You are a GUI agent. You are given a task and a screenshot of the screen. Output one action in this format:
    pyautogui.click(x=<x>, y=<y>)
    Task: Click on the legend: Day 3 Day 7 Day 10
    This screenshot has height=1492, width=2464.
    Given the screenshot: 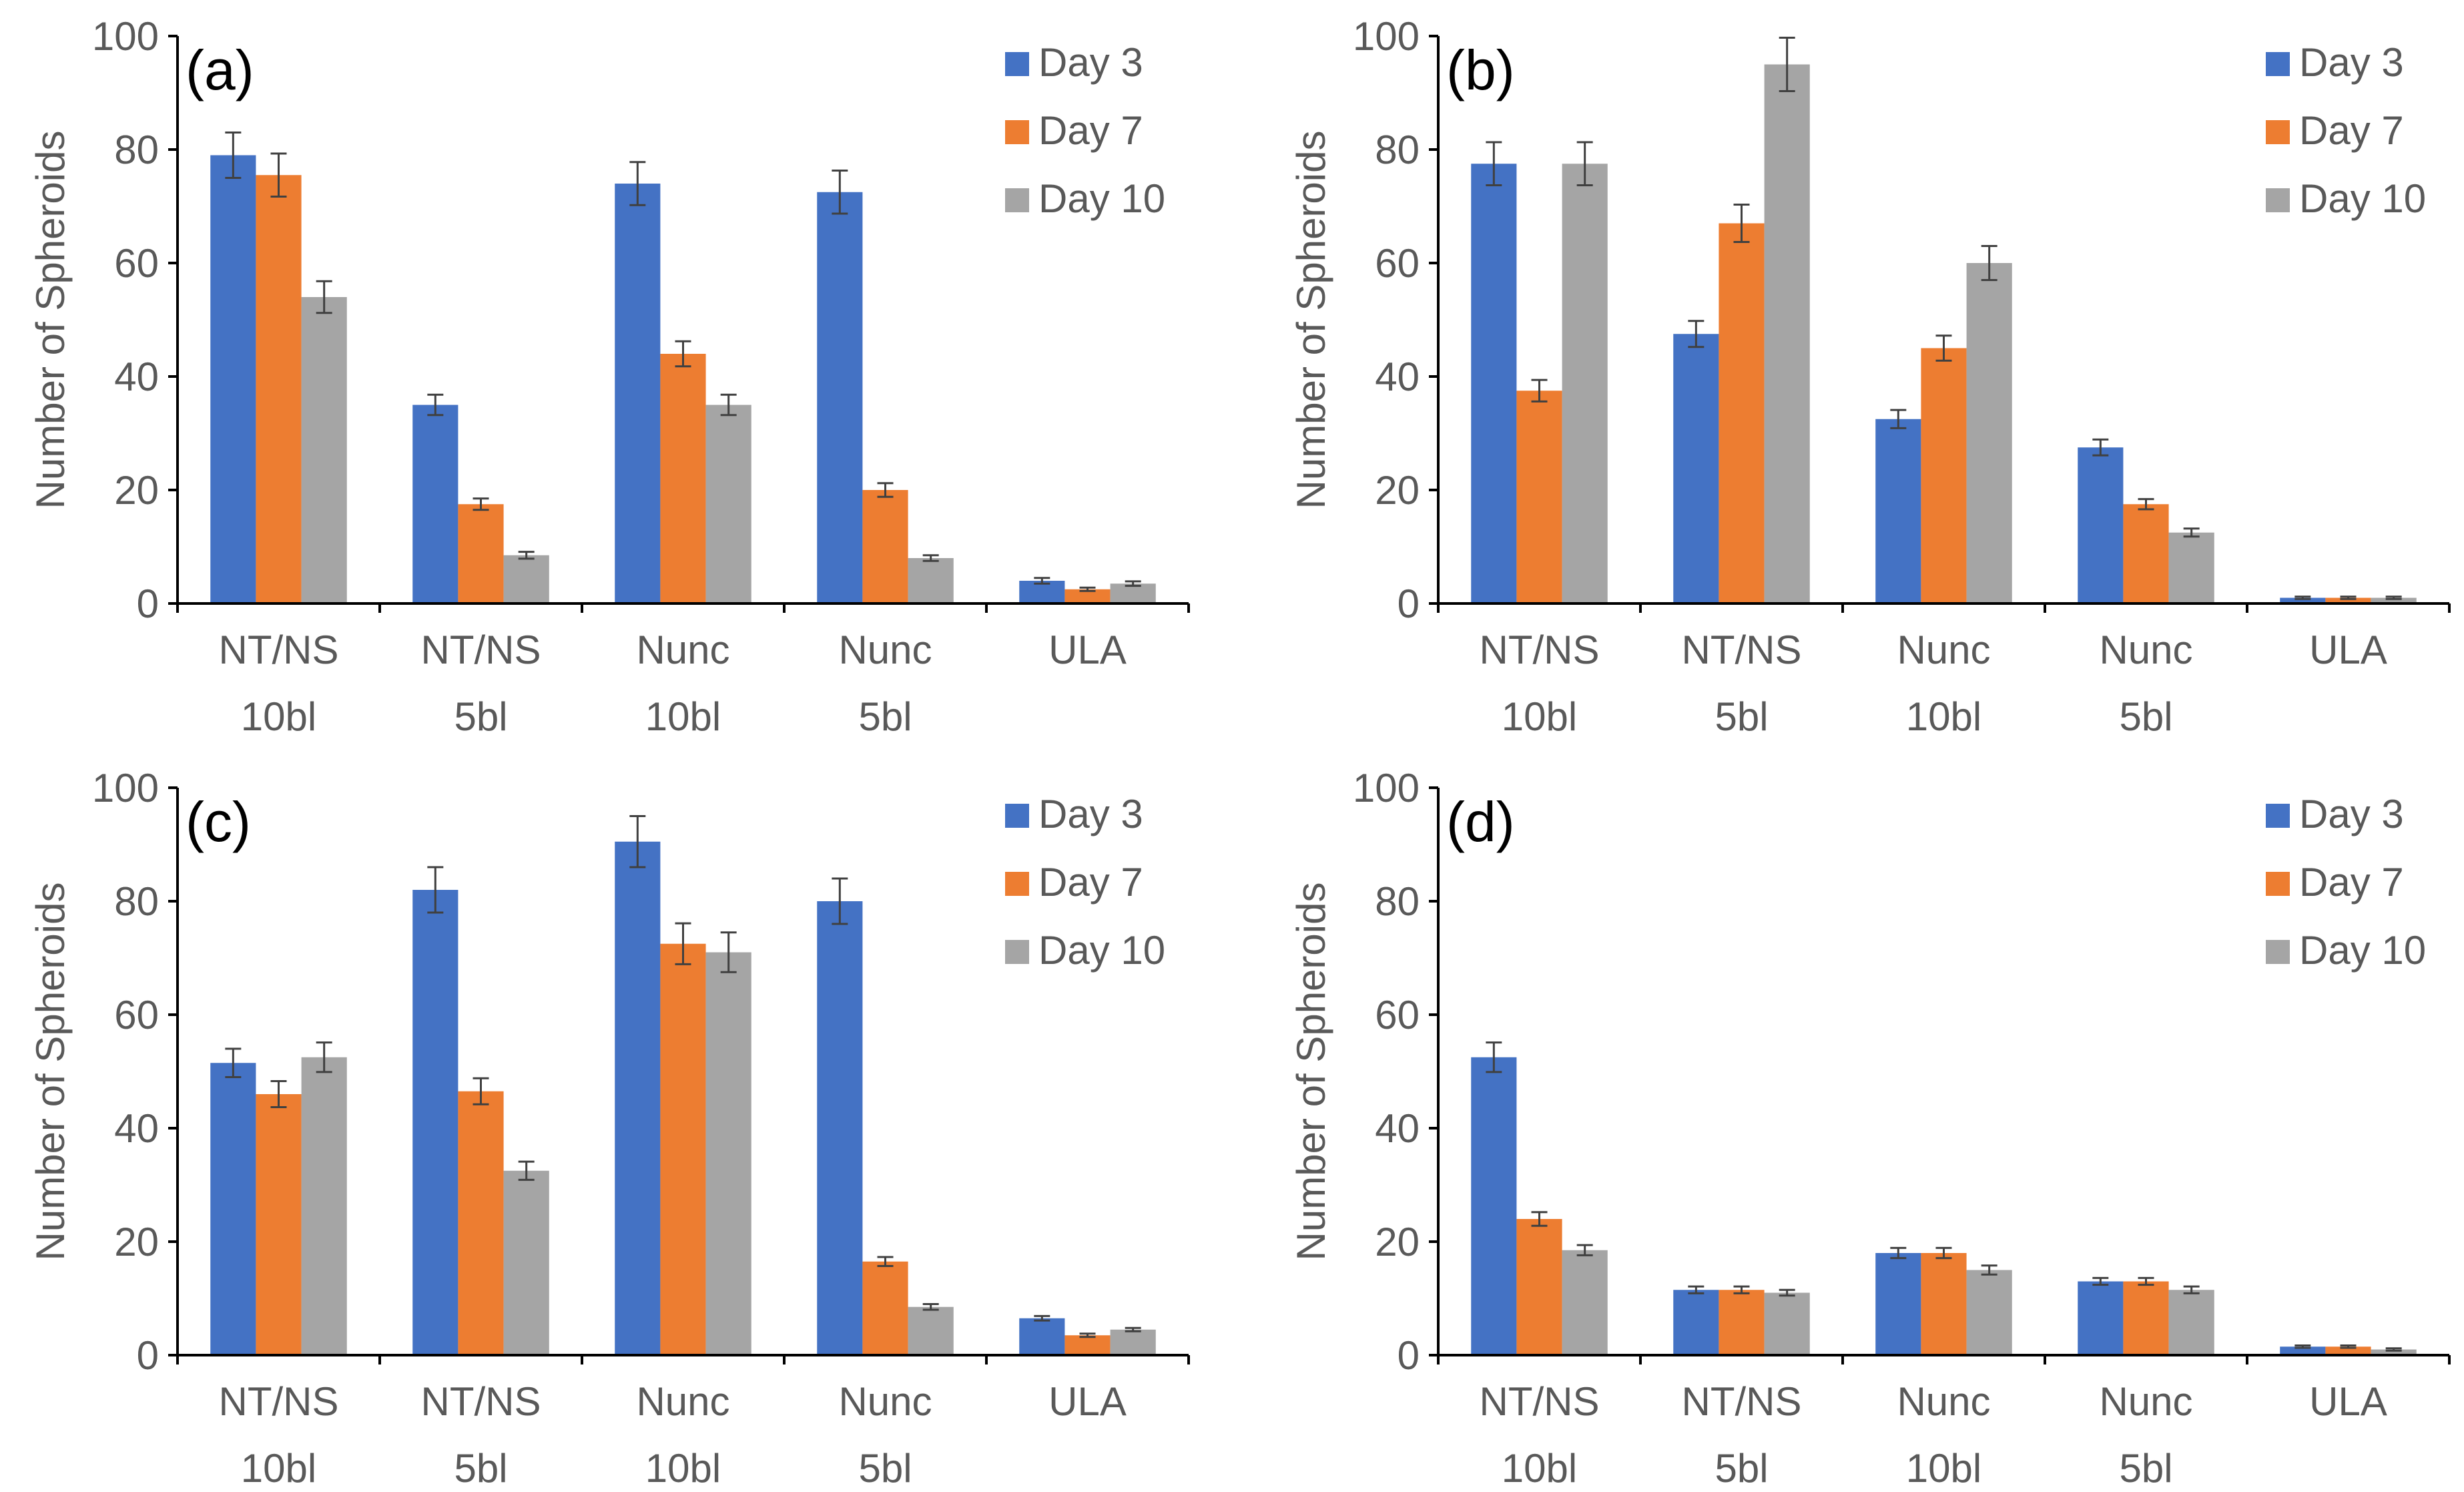 What is the action you would take?
    pyautogui.click(x=1085, y=130)
    